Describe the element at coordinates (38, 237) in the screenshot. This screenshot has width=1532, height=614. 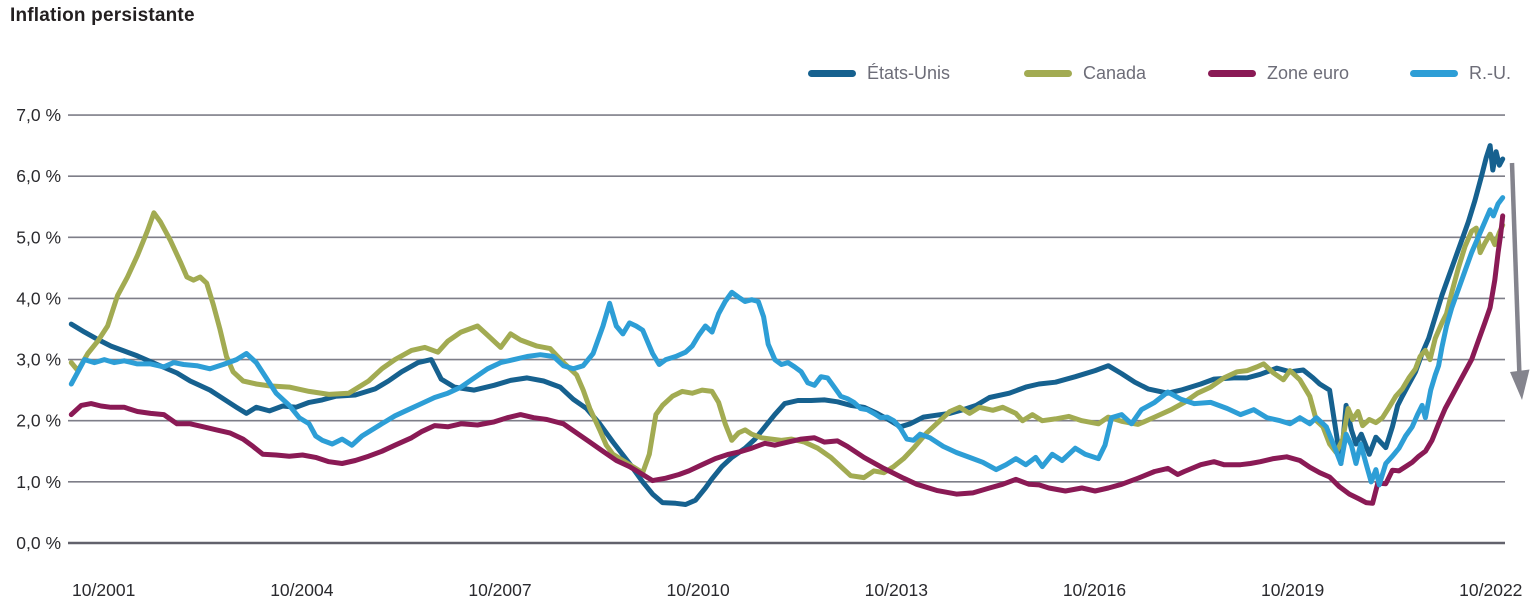
I see `y-axis-tick-label: 5,0 %` at that location.